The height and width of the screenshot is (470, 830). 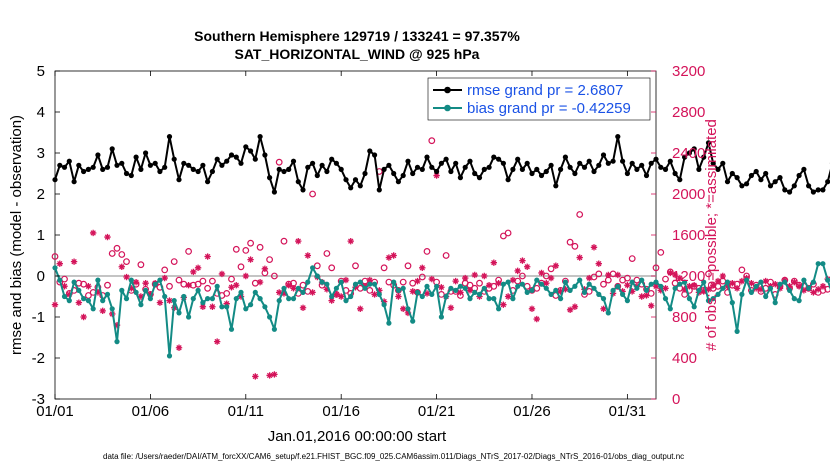 I want to click on y-left-tick-label: 2, so click(x=41, y=194).